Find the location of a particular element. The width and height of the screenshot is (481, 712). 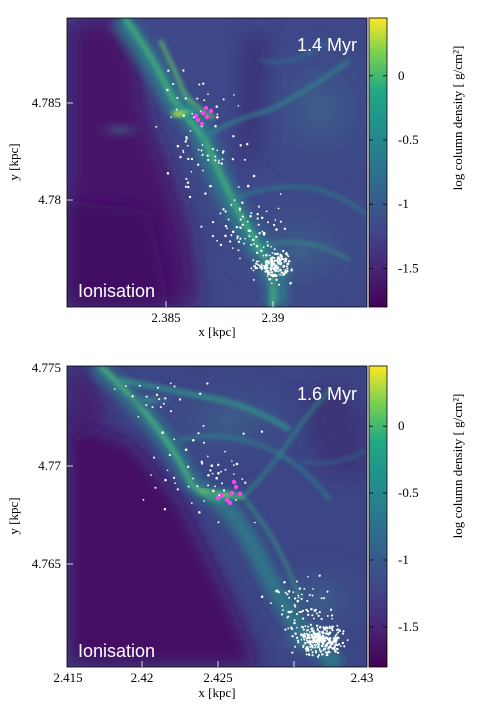

colorbar-tick-label: -0.5 is located at coordinates (408, 139).